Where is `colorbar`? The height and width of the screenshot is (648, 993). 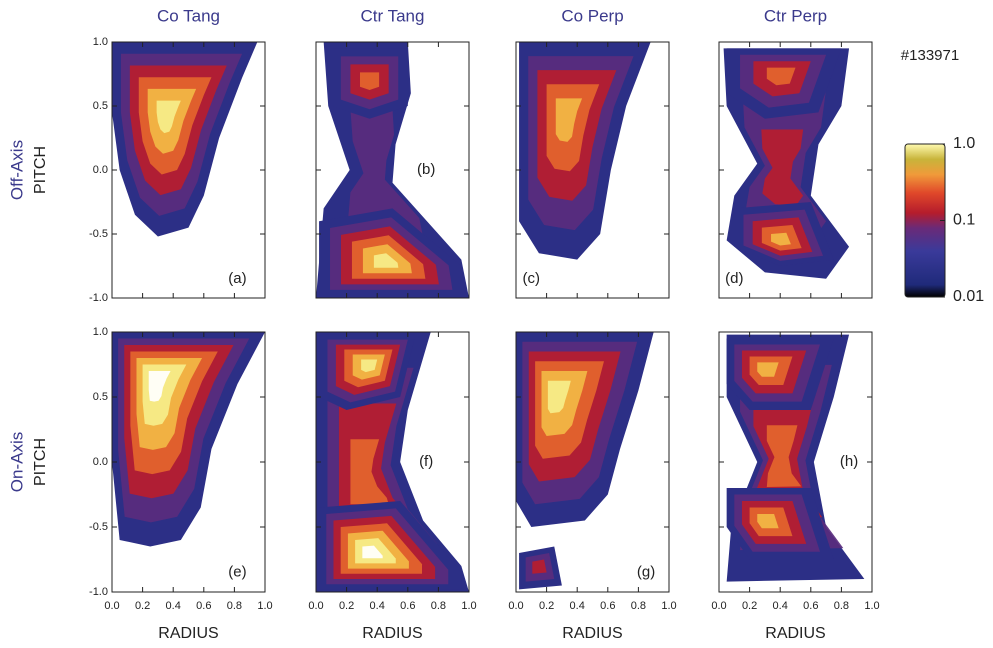 colorbar is located at coordinates (925, 220).